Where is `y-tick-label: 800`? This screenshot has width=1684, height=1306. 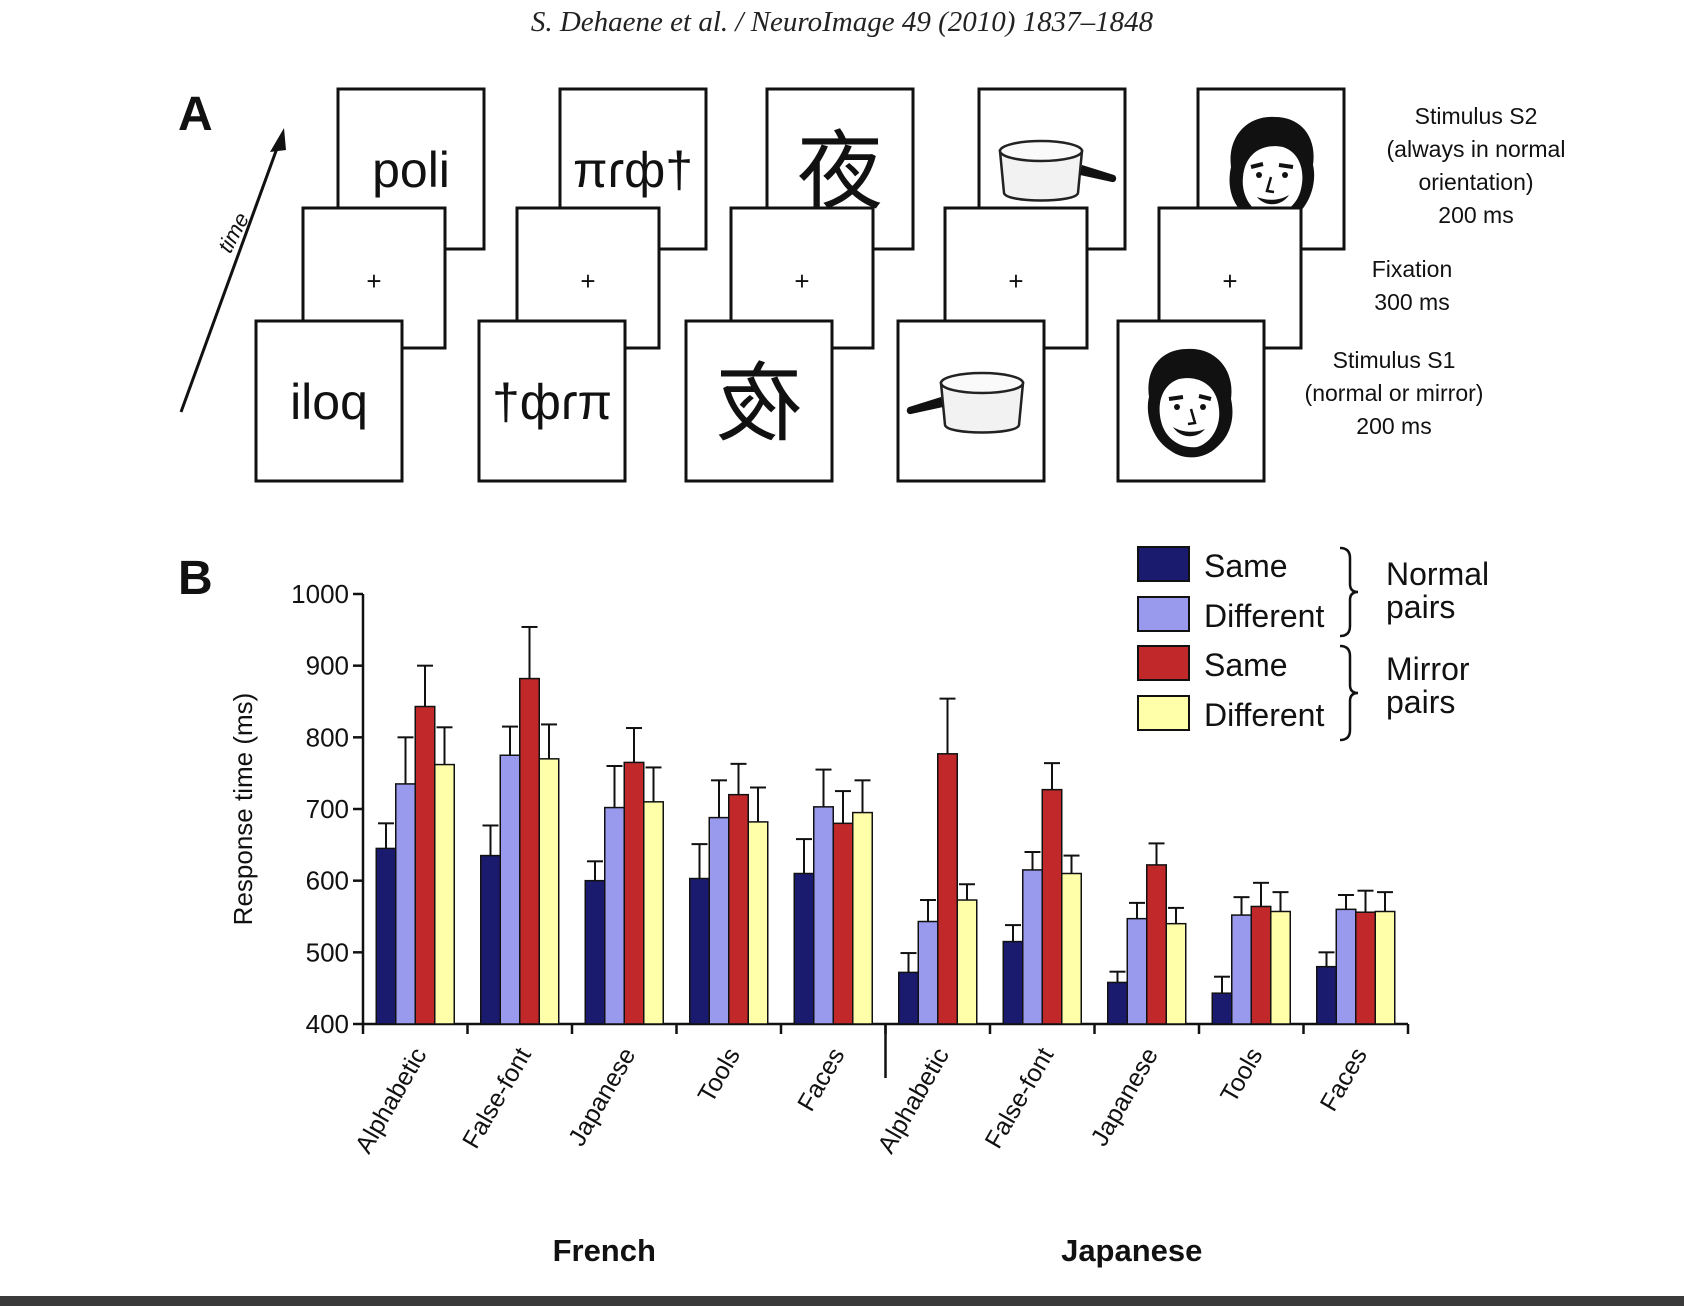 y-tick-label: 800 is located at coordinates (327, 737).